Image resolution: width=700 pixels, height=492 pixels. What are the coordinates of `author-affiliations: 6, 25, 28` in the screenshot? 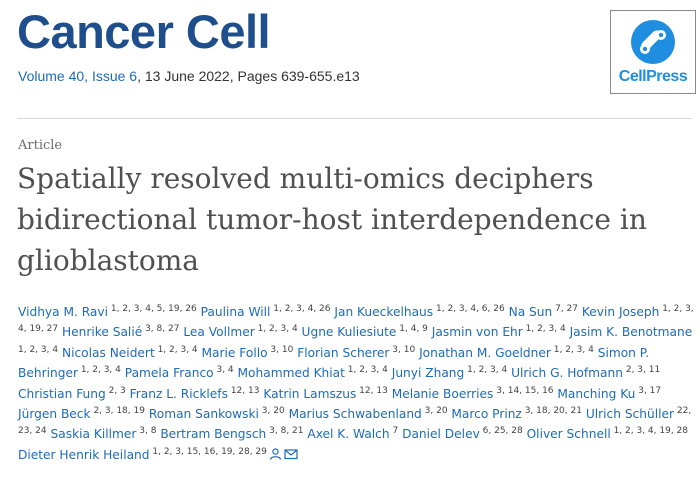 It's located at (501, 431).